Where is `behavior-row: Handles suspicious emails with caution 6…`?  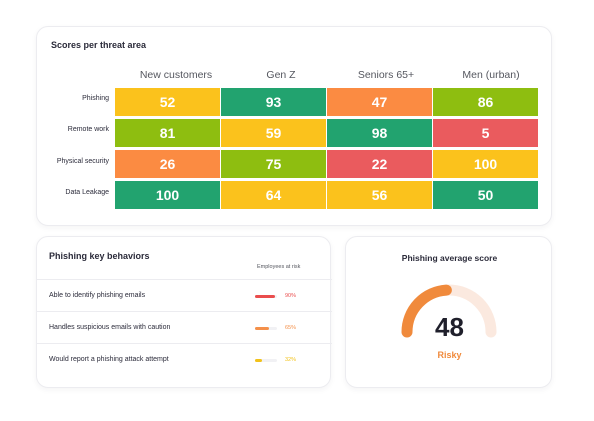 behavior-row: Handles suspicious emails with caution 6… is located at coordinates (184, 327).